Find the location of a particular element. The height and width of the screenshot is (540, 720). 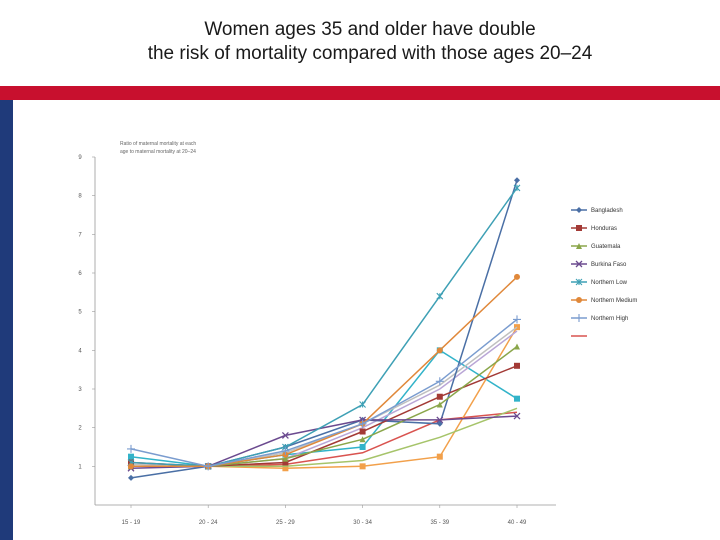

title-line-1: Women ages 35 and older have double is located at coordinates (370, 29).